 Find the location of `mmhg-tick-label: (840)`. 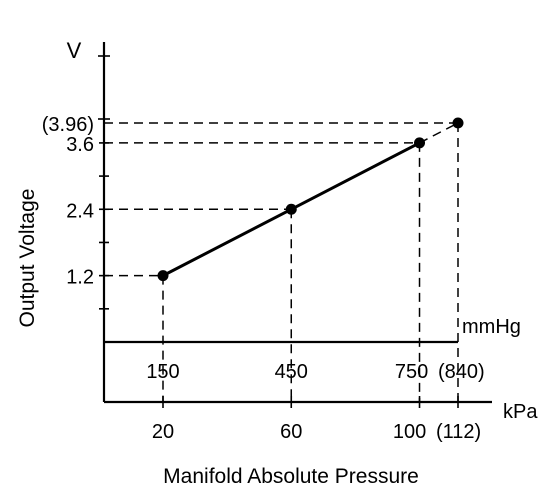

mmhg-tick-label: (840) is located at coordinates (461, 372).